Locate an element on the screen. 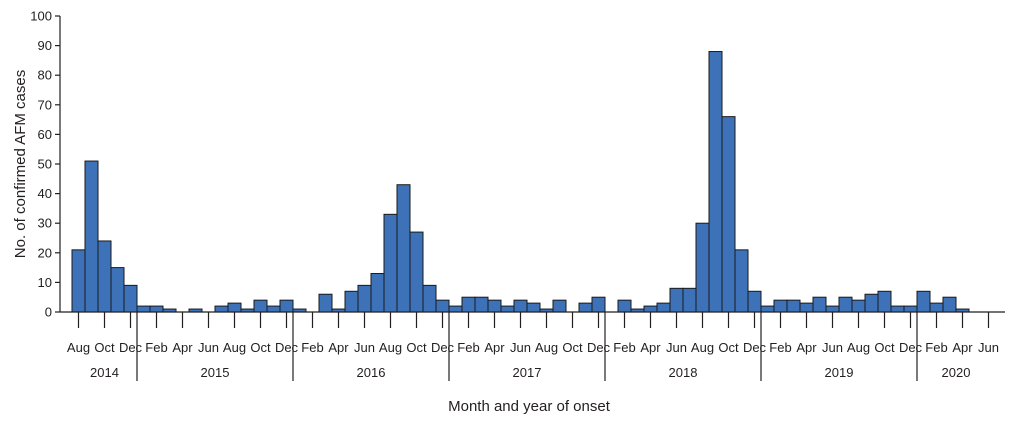 Image resolution: width=1020 pixels, height=423 pixels. year-label: 2020 is located at coordinates (956, 372).